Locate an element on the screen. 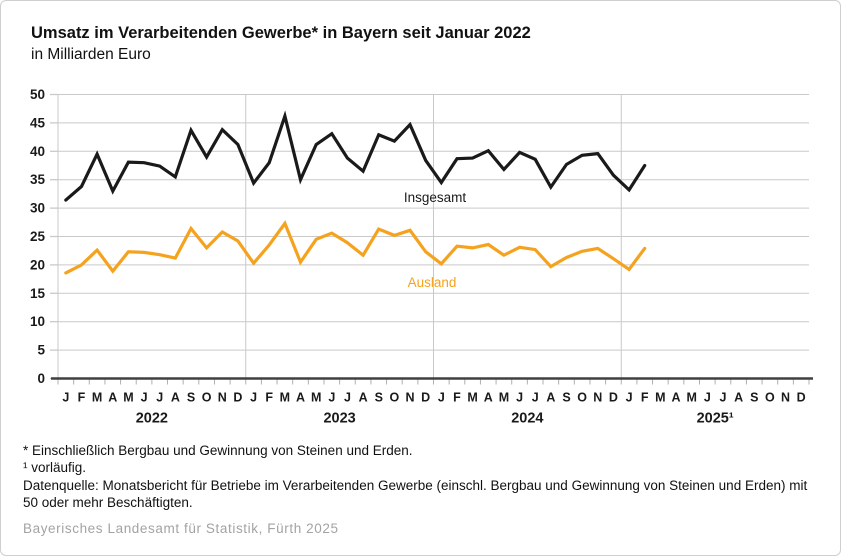 Image resolution: width=841 pixels, height=556 pixels. y-ticks is located at coordinates (54, 236).